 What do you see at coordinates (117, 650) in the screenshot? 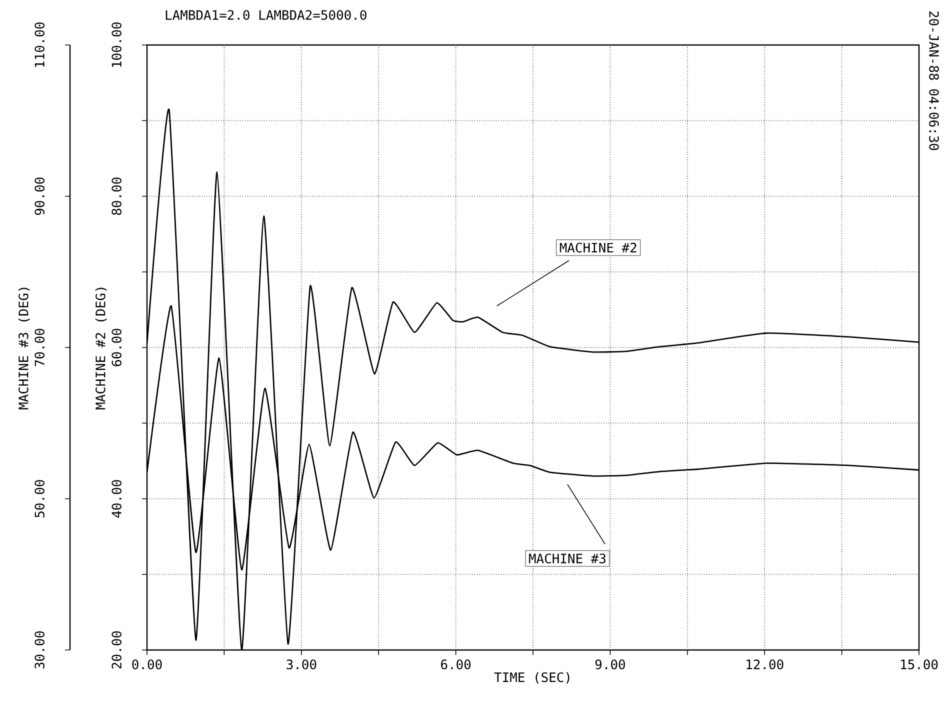
I see `y-tick-label: 20.00` at bounding box center [117, 650].